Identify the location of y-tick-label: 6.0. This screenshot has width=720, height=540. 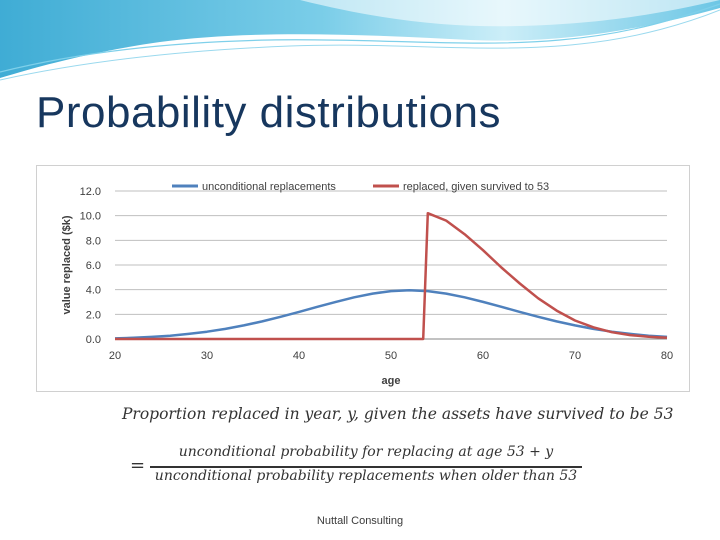
(93, 266).